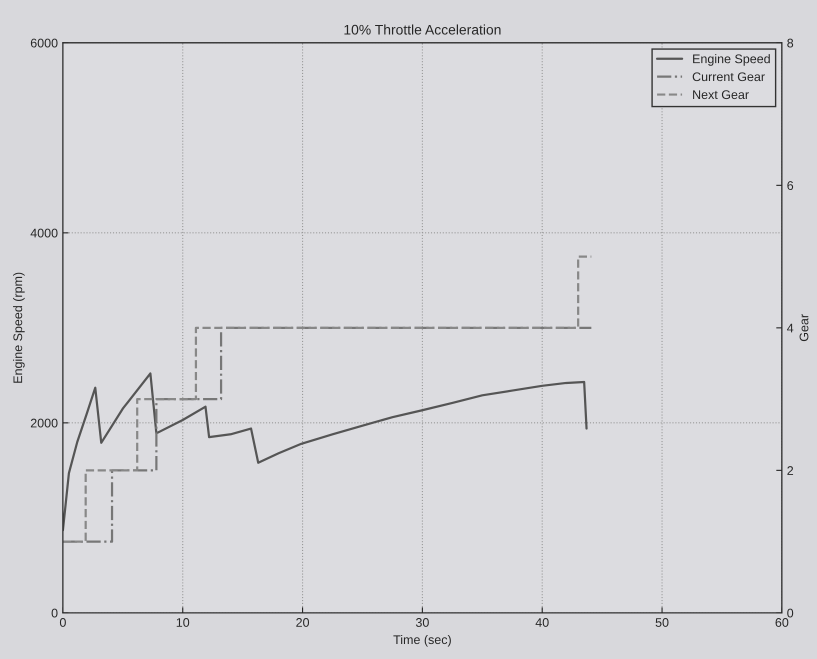 This screenshot has width=817, height=659. Describe the element at coordinates (422, 640) in the screenshot. I see `x-axis-title: Time (sec)` at that location.